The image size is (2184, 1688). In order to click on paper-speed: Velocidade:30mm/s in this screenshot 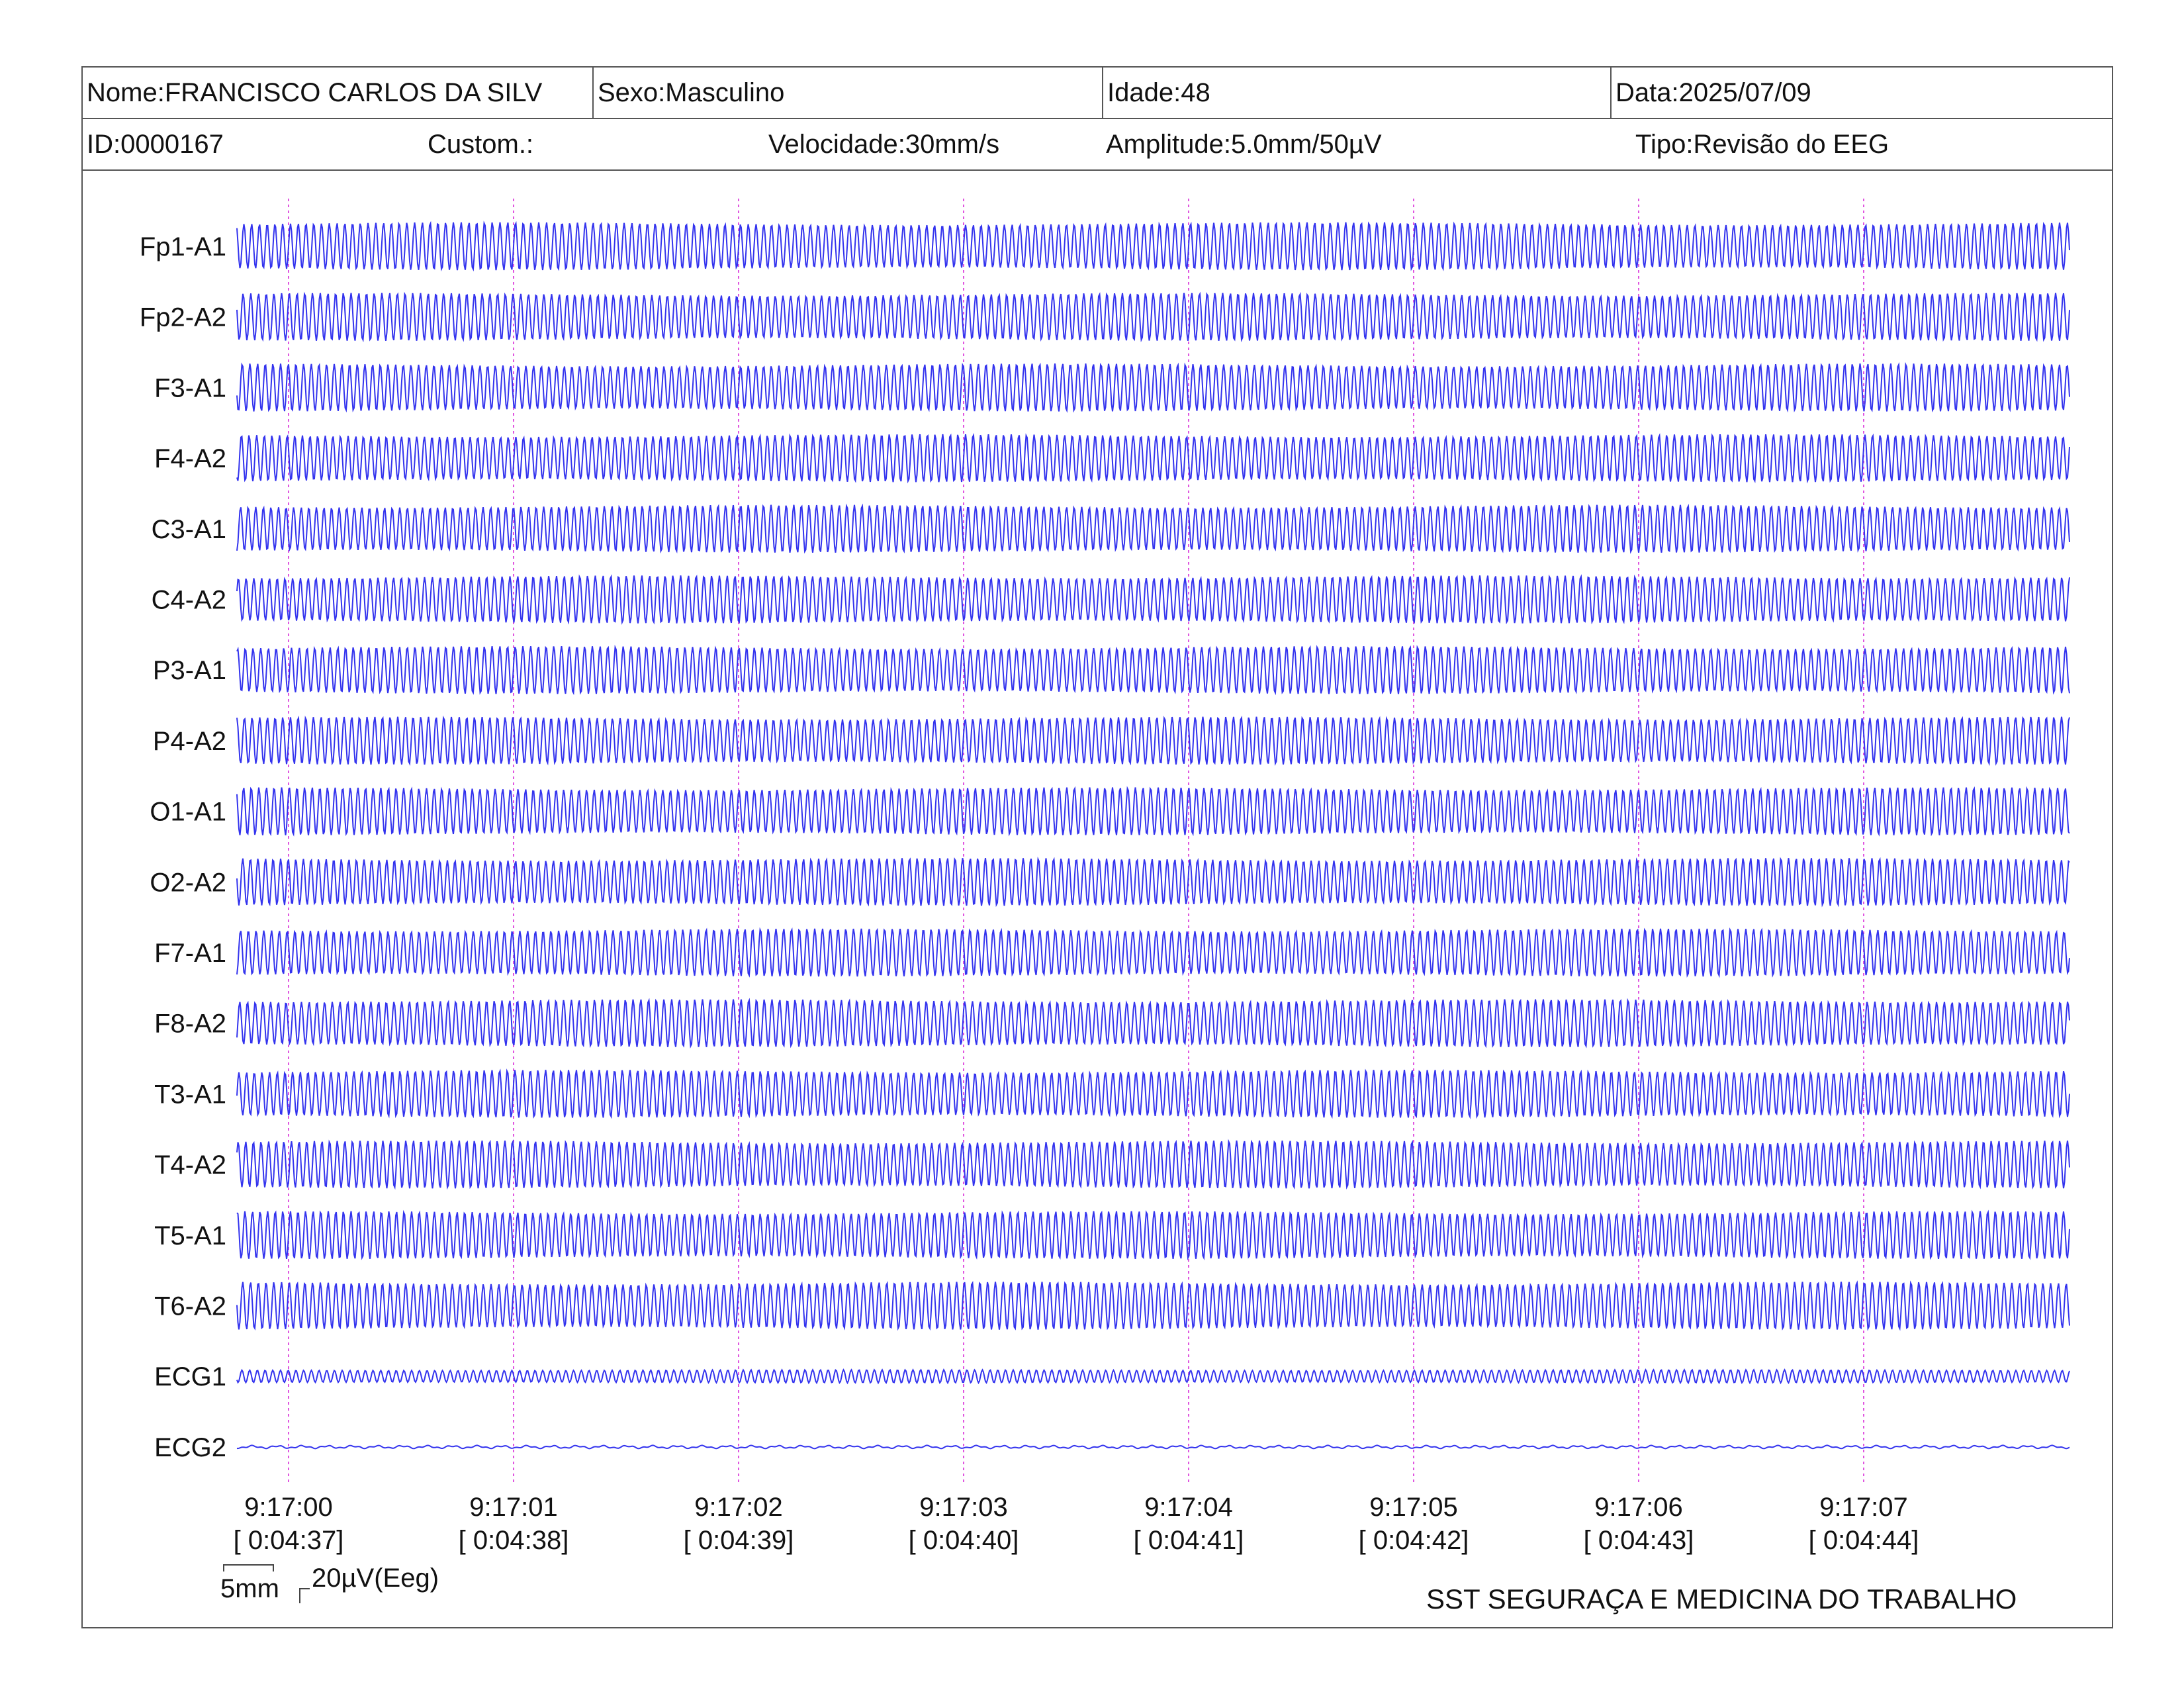, I will do `click(884, 144)`.